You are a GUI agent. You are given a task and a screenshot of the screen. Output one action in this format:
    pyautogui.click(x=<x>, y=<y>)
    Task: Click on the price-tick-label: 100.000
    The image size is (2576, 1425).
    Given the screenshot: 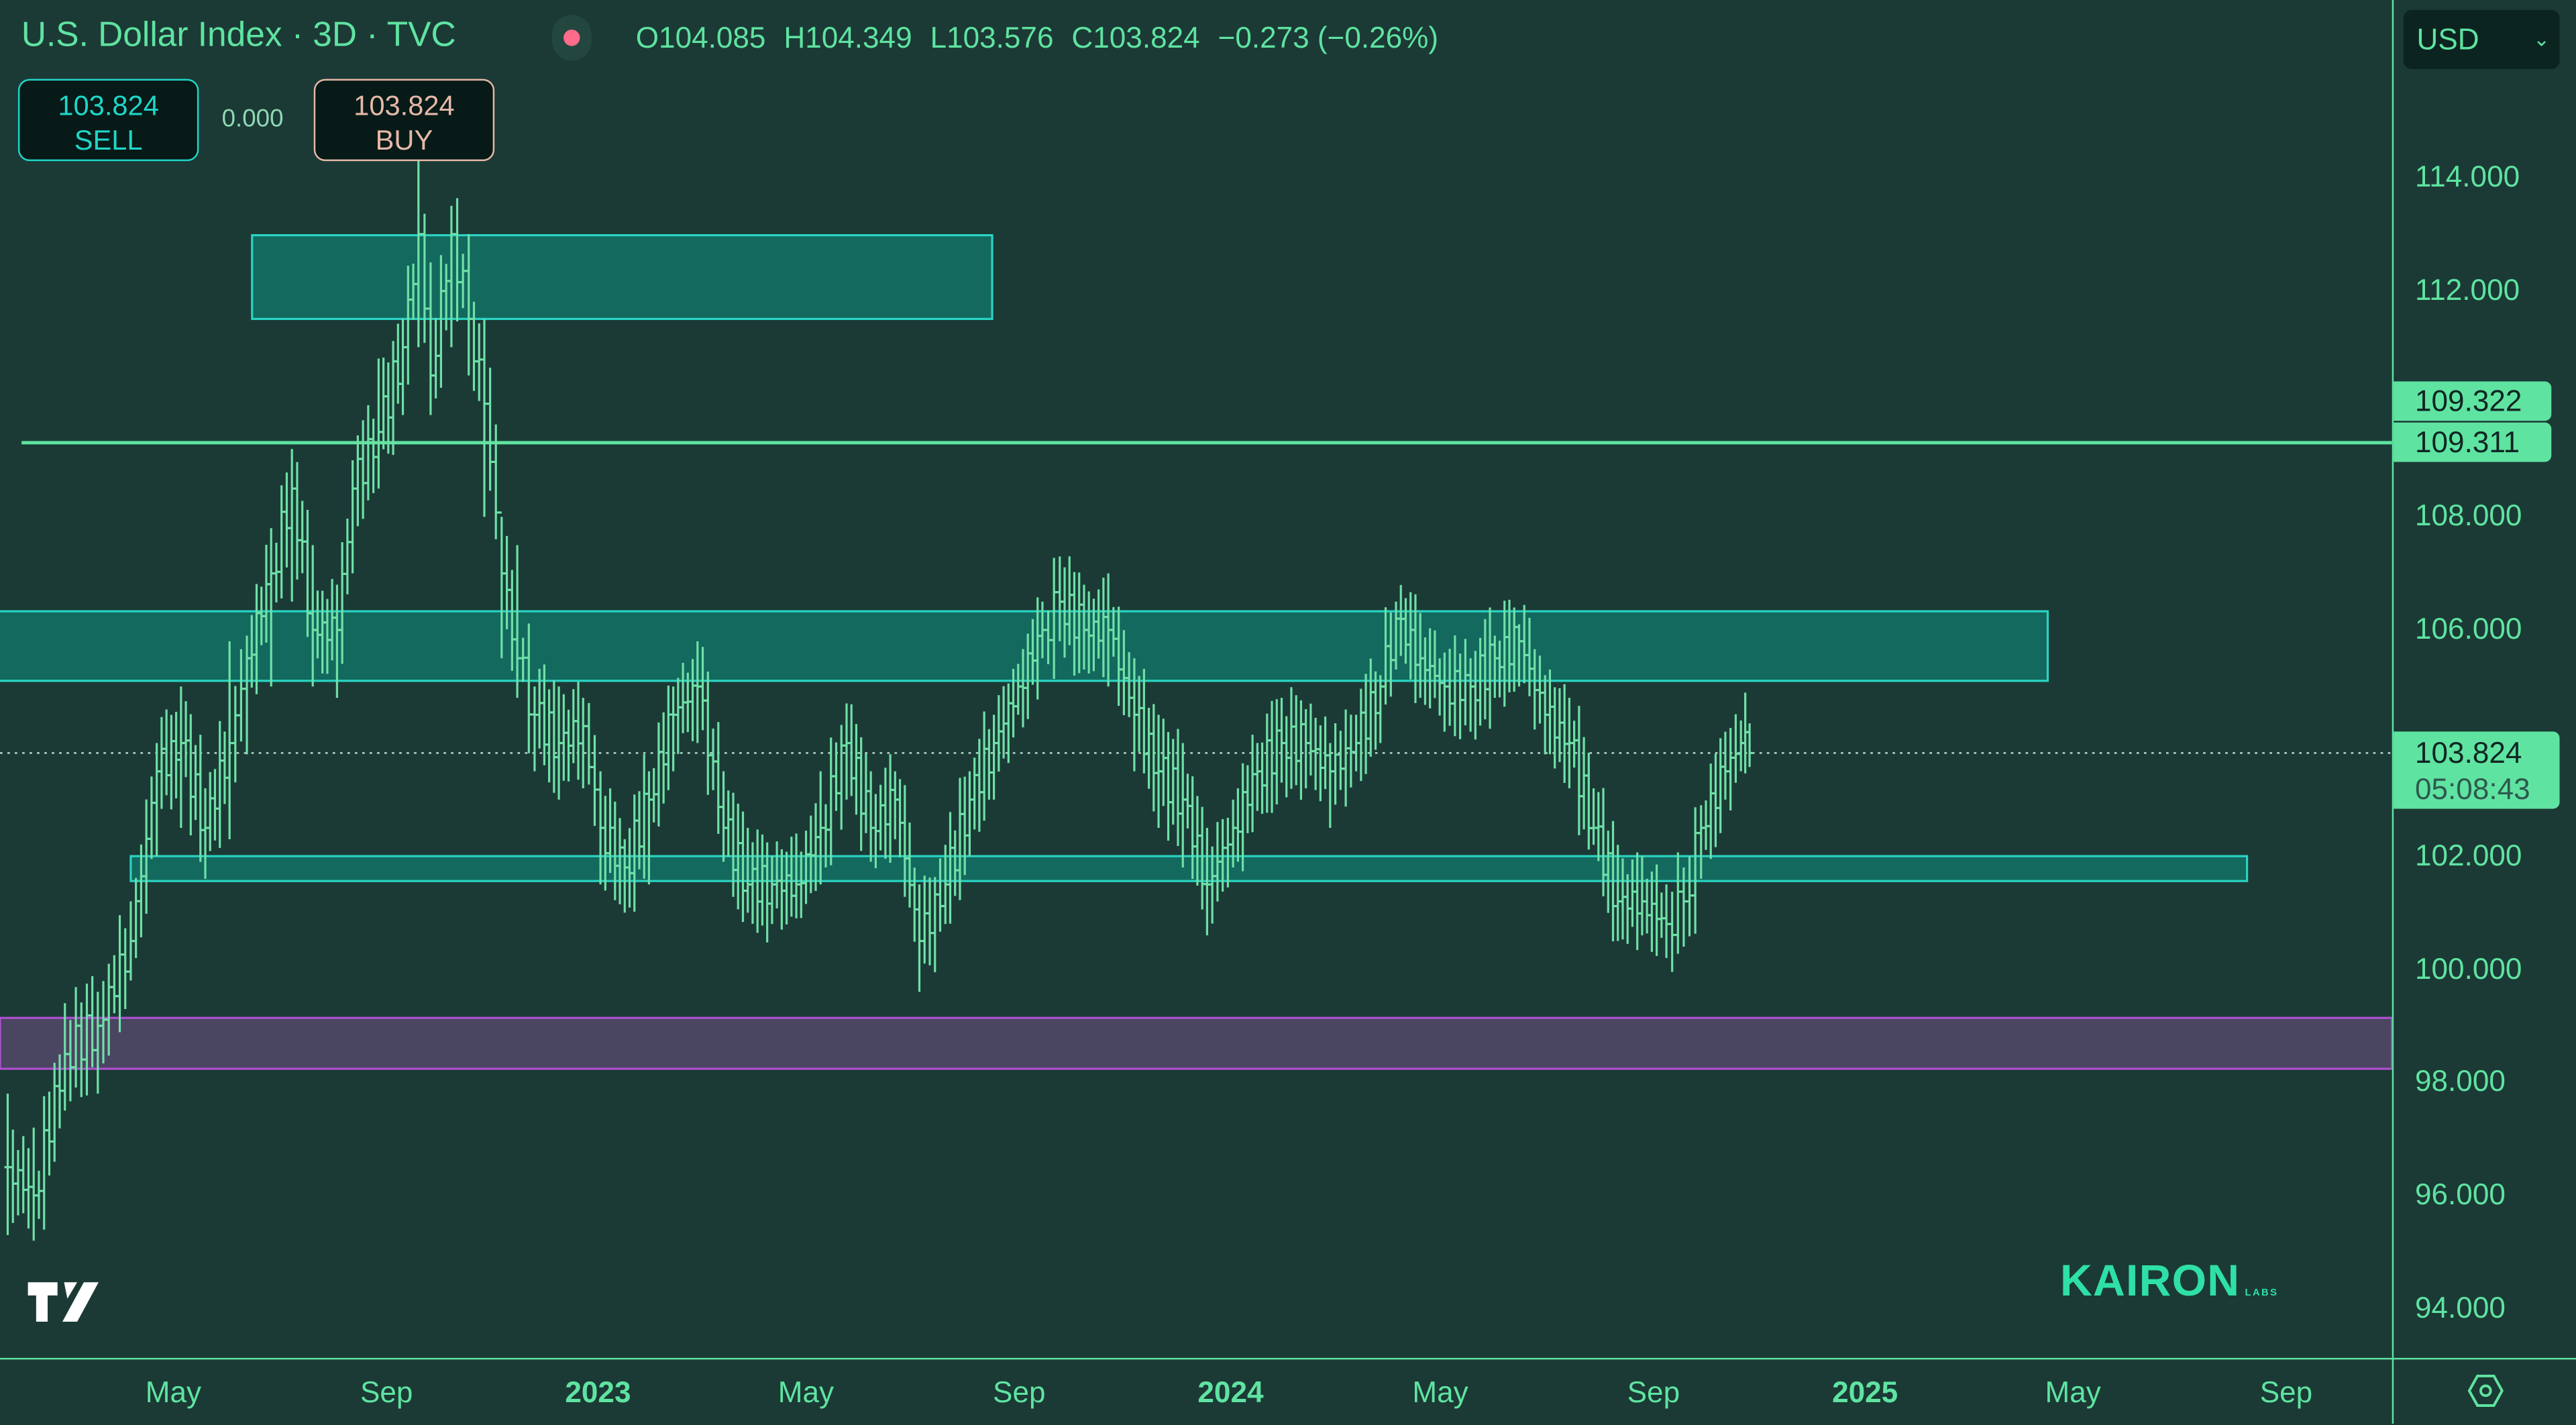 What is the action you would take?
    pyautogui.click(x=2468, y=968)
    